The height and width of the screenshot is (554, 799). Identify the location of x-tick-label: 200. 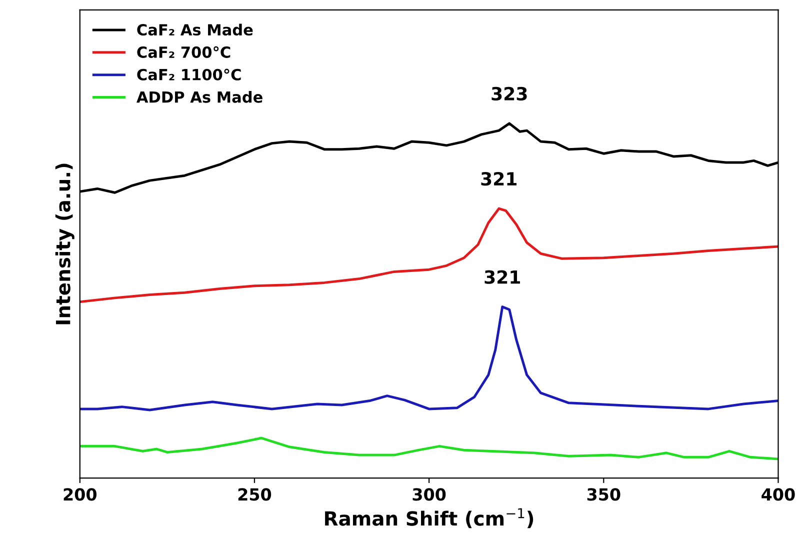
(80, 494).